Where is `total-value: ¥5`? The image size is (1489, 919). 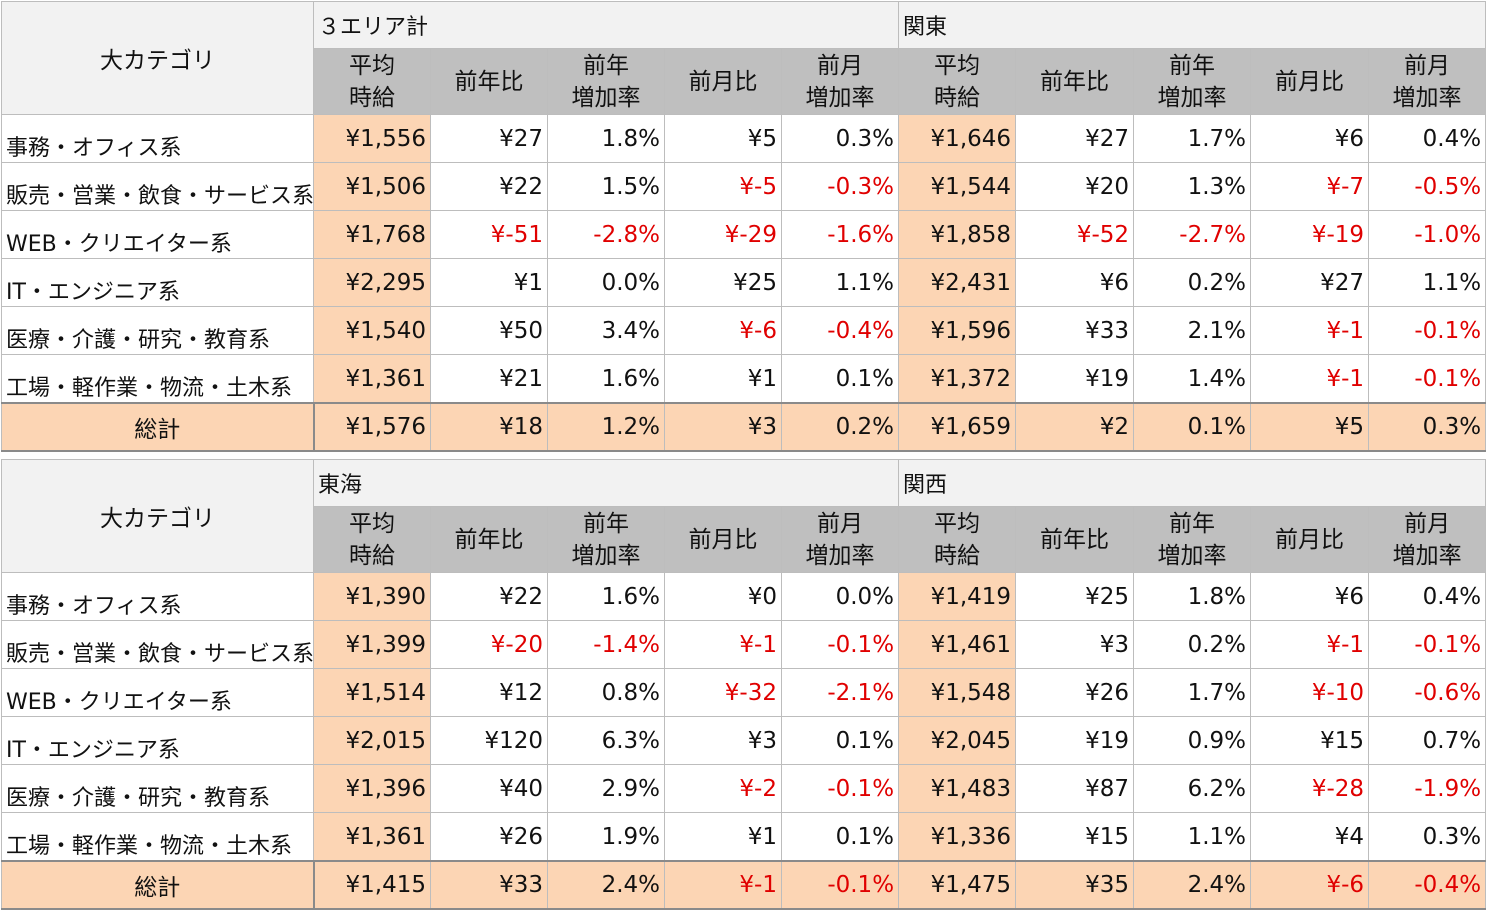 total-value: ¥5 is located at coordinates (1310, 427).